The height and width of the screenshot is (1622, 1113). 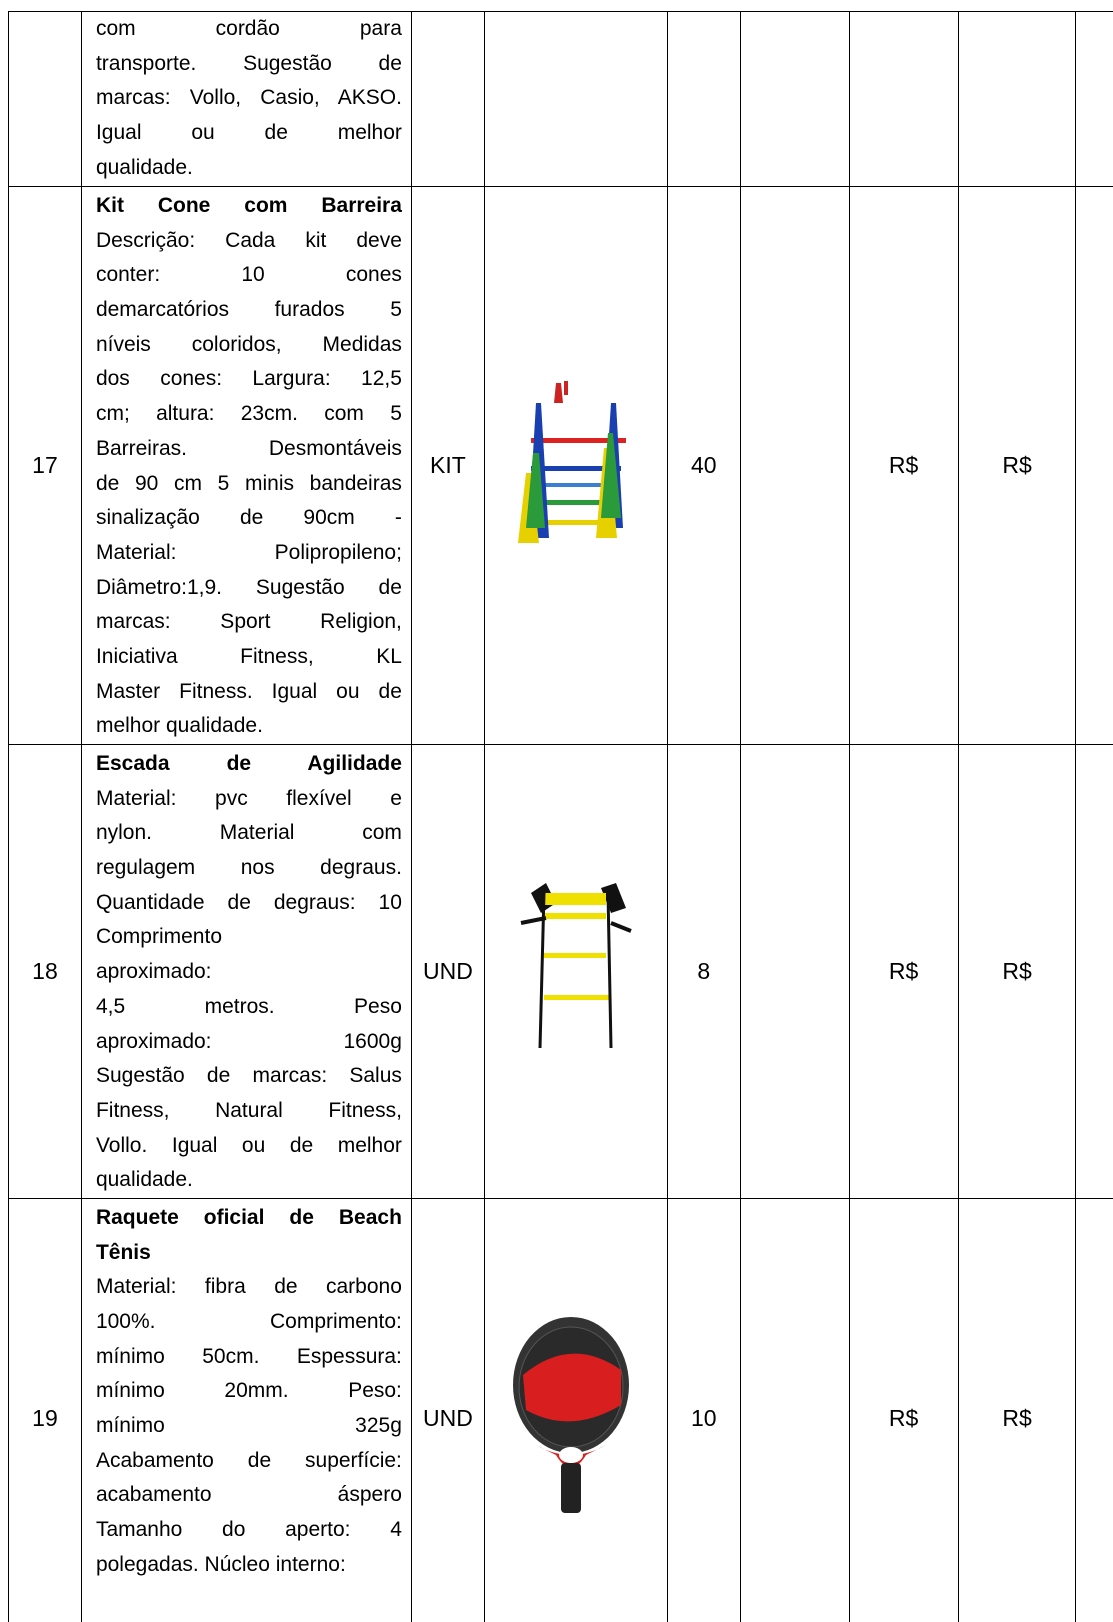 I want to click on description-line: transporte. Sugestão de, so click(x=248, y=63).